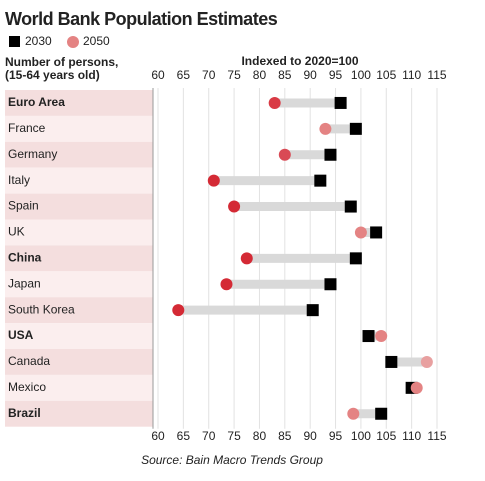  I want to click on y-tick-label: Canada, so click(29, 361).